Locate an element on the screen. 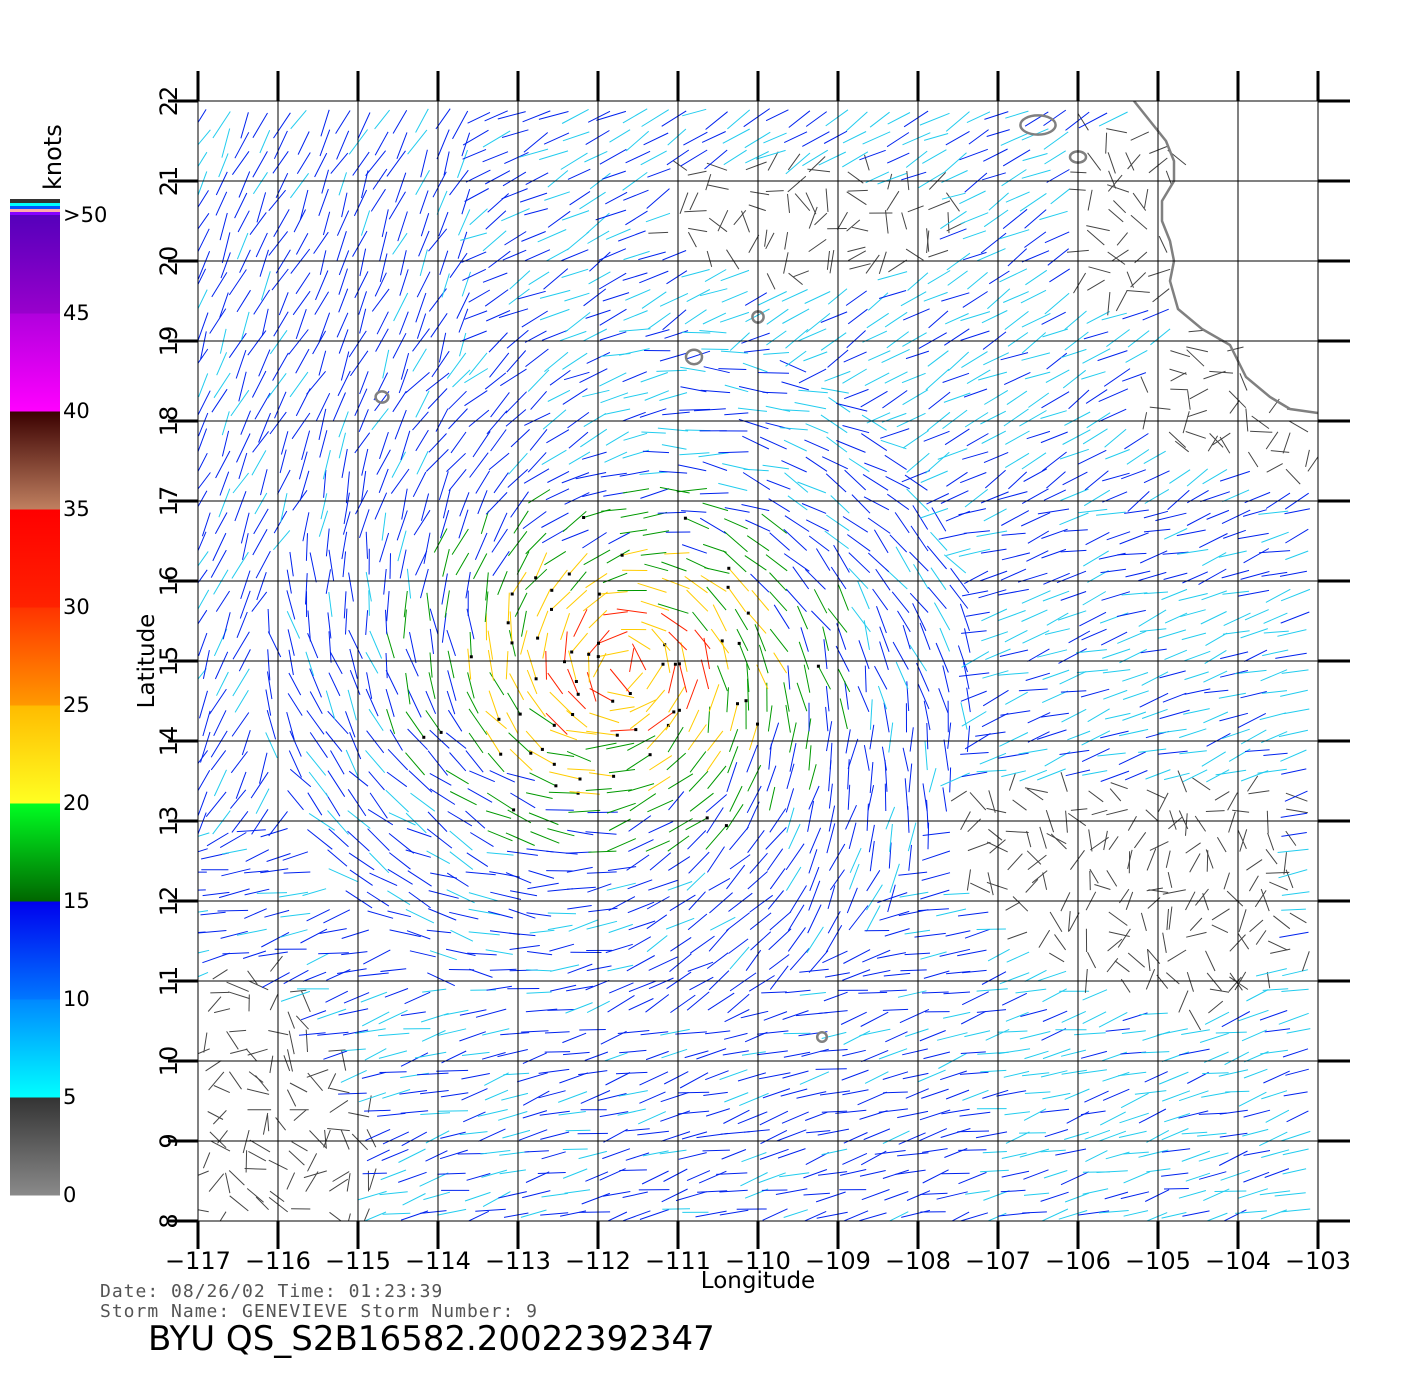  colorbar-top-strip is located at coordinates (35, 207).